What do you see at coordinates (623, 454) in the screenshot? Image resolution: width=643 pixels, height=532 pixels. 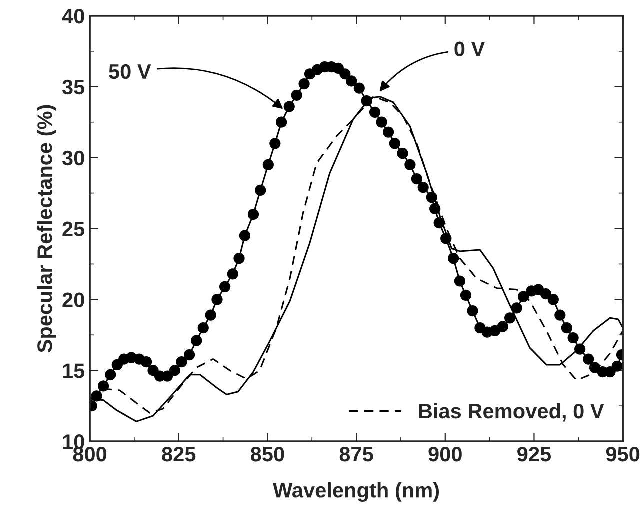 I see `x-tick-label: 950` at bounding box center [623, 454].